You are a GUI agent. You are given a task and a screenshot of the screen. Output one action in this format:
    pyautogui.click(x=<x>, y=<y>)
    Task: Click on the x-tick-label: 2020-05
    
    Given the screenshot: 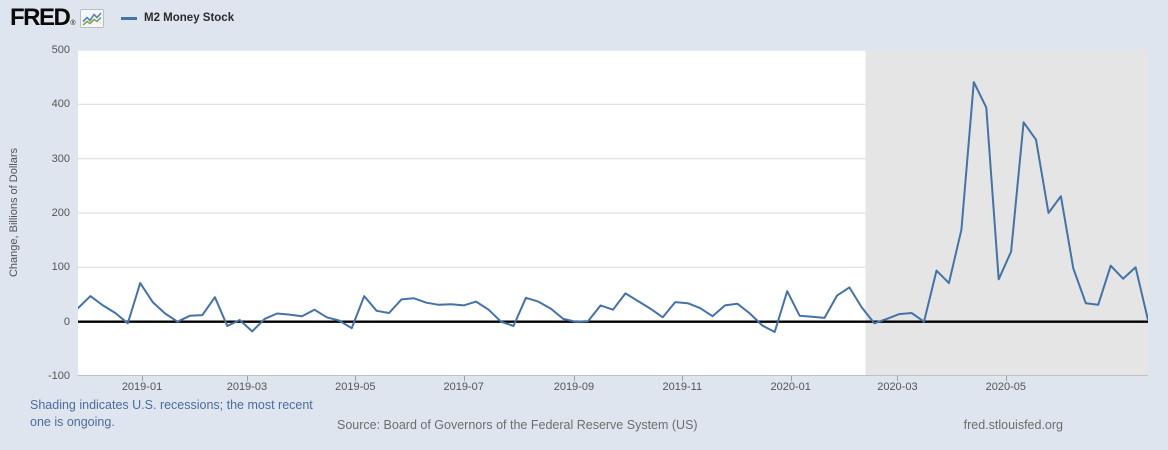 What is the action you would take?
    pyautogui.click(x=1005, y=387)
    